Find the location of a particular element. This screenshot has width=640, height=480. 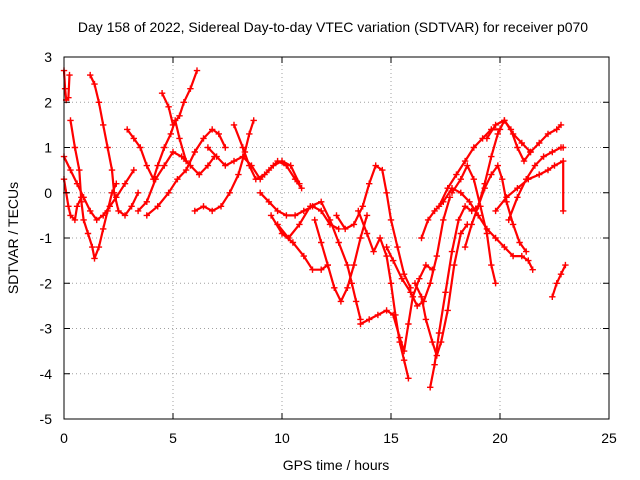

y-tick-label: -4 is located at coordinates (46, 374).